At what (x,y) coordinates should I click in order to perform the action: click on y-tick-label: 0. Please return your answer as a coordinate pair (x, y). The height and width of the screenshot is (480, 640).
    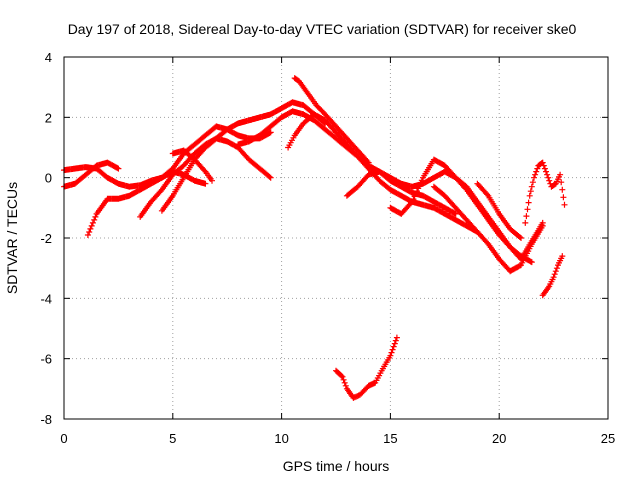
    Looking at the image, I should click on (48, 178).